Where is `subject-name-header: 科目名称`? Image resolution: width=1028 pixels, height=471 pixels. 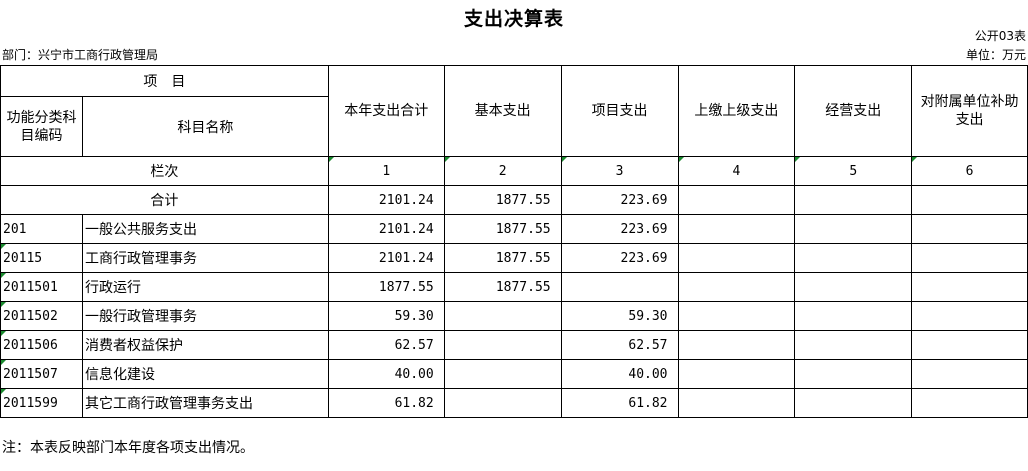 subject-name-header: 科目名称 is located at coordinates (205, 126).